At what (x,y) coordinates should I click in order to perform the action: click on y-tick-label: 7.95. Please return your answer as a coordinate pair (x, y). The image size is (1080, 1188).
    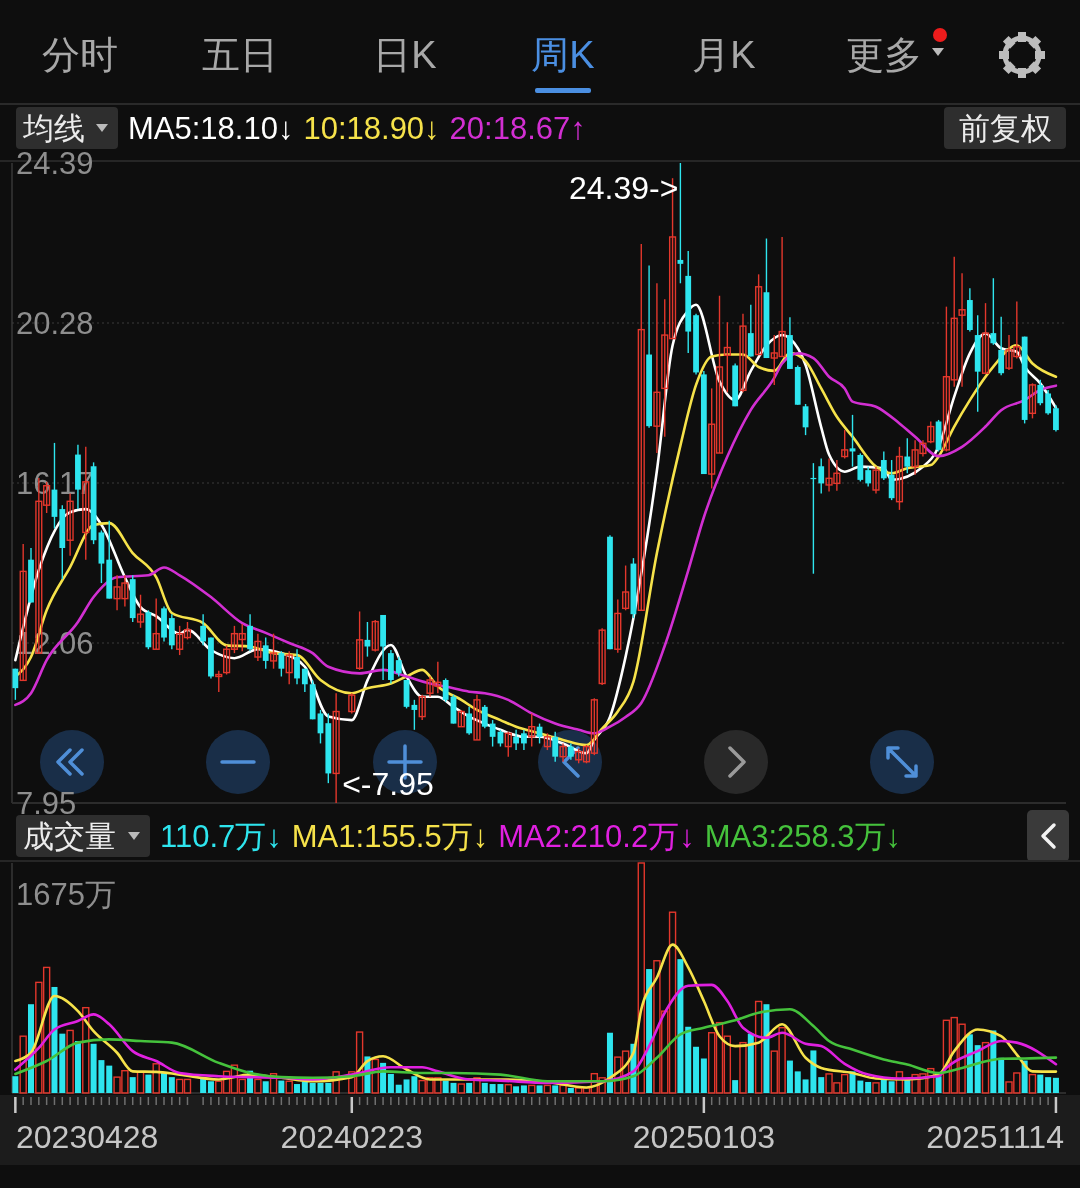
    Looking at the image, I should click on (46, 803).